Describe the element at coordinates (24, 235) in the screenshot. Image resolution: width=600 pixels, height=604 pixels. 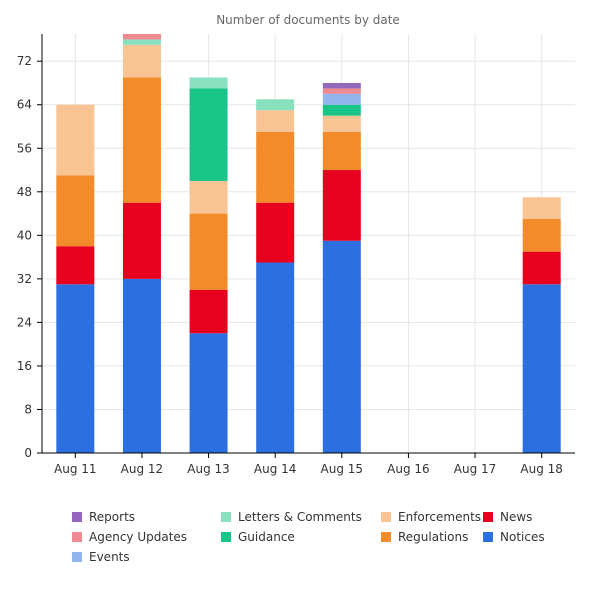
I see `y-tick-label: 40` at that location.